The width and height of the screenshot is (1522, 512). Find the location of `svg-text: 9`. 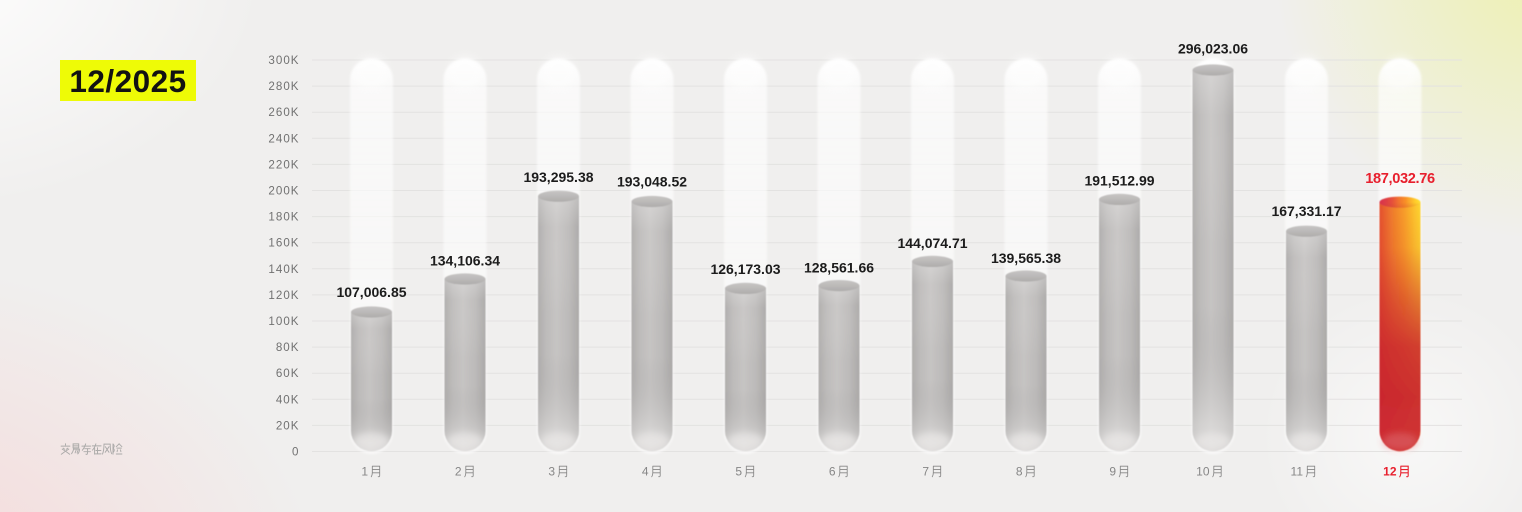

svg-text: 9 is located at coordinates (1112, 472).